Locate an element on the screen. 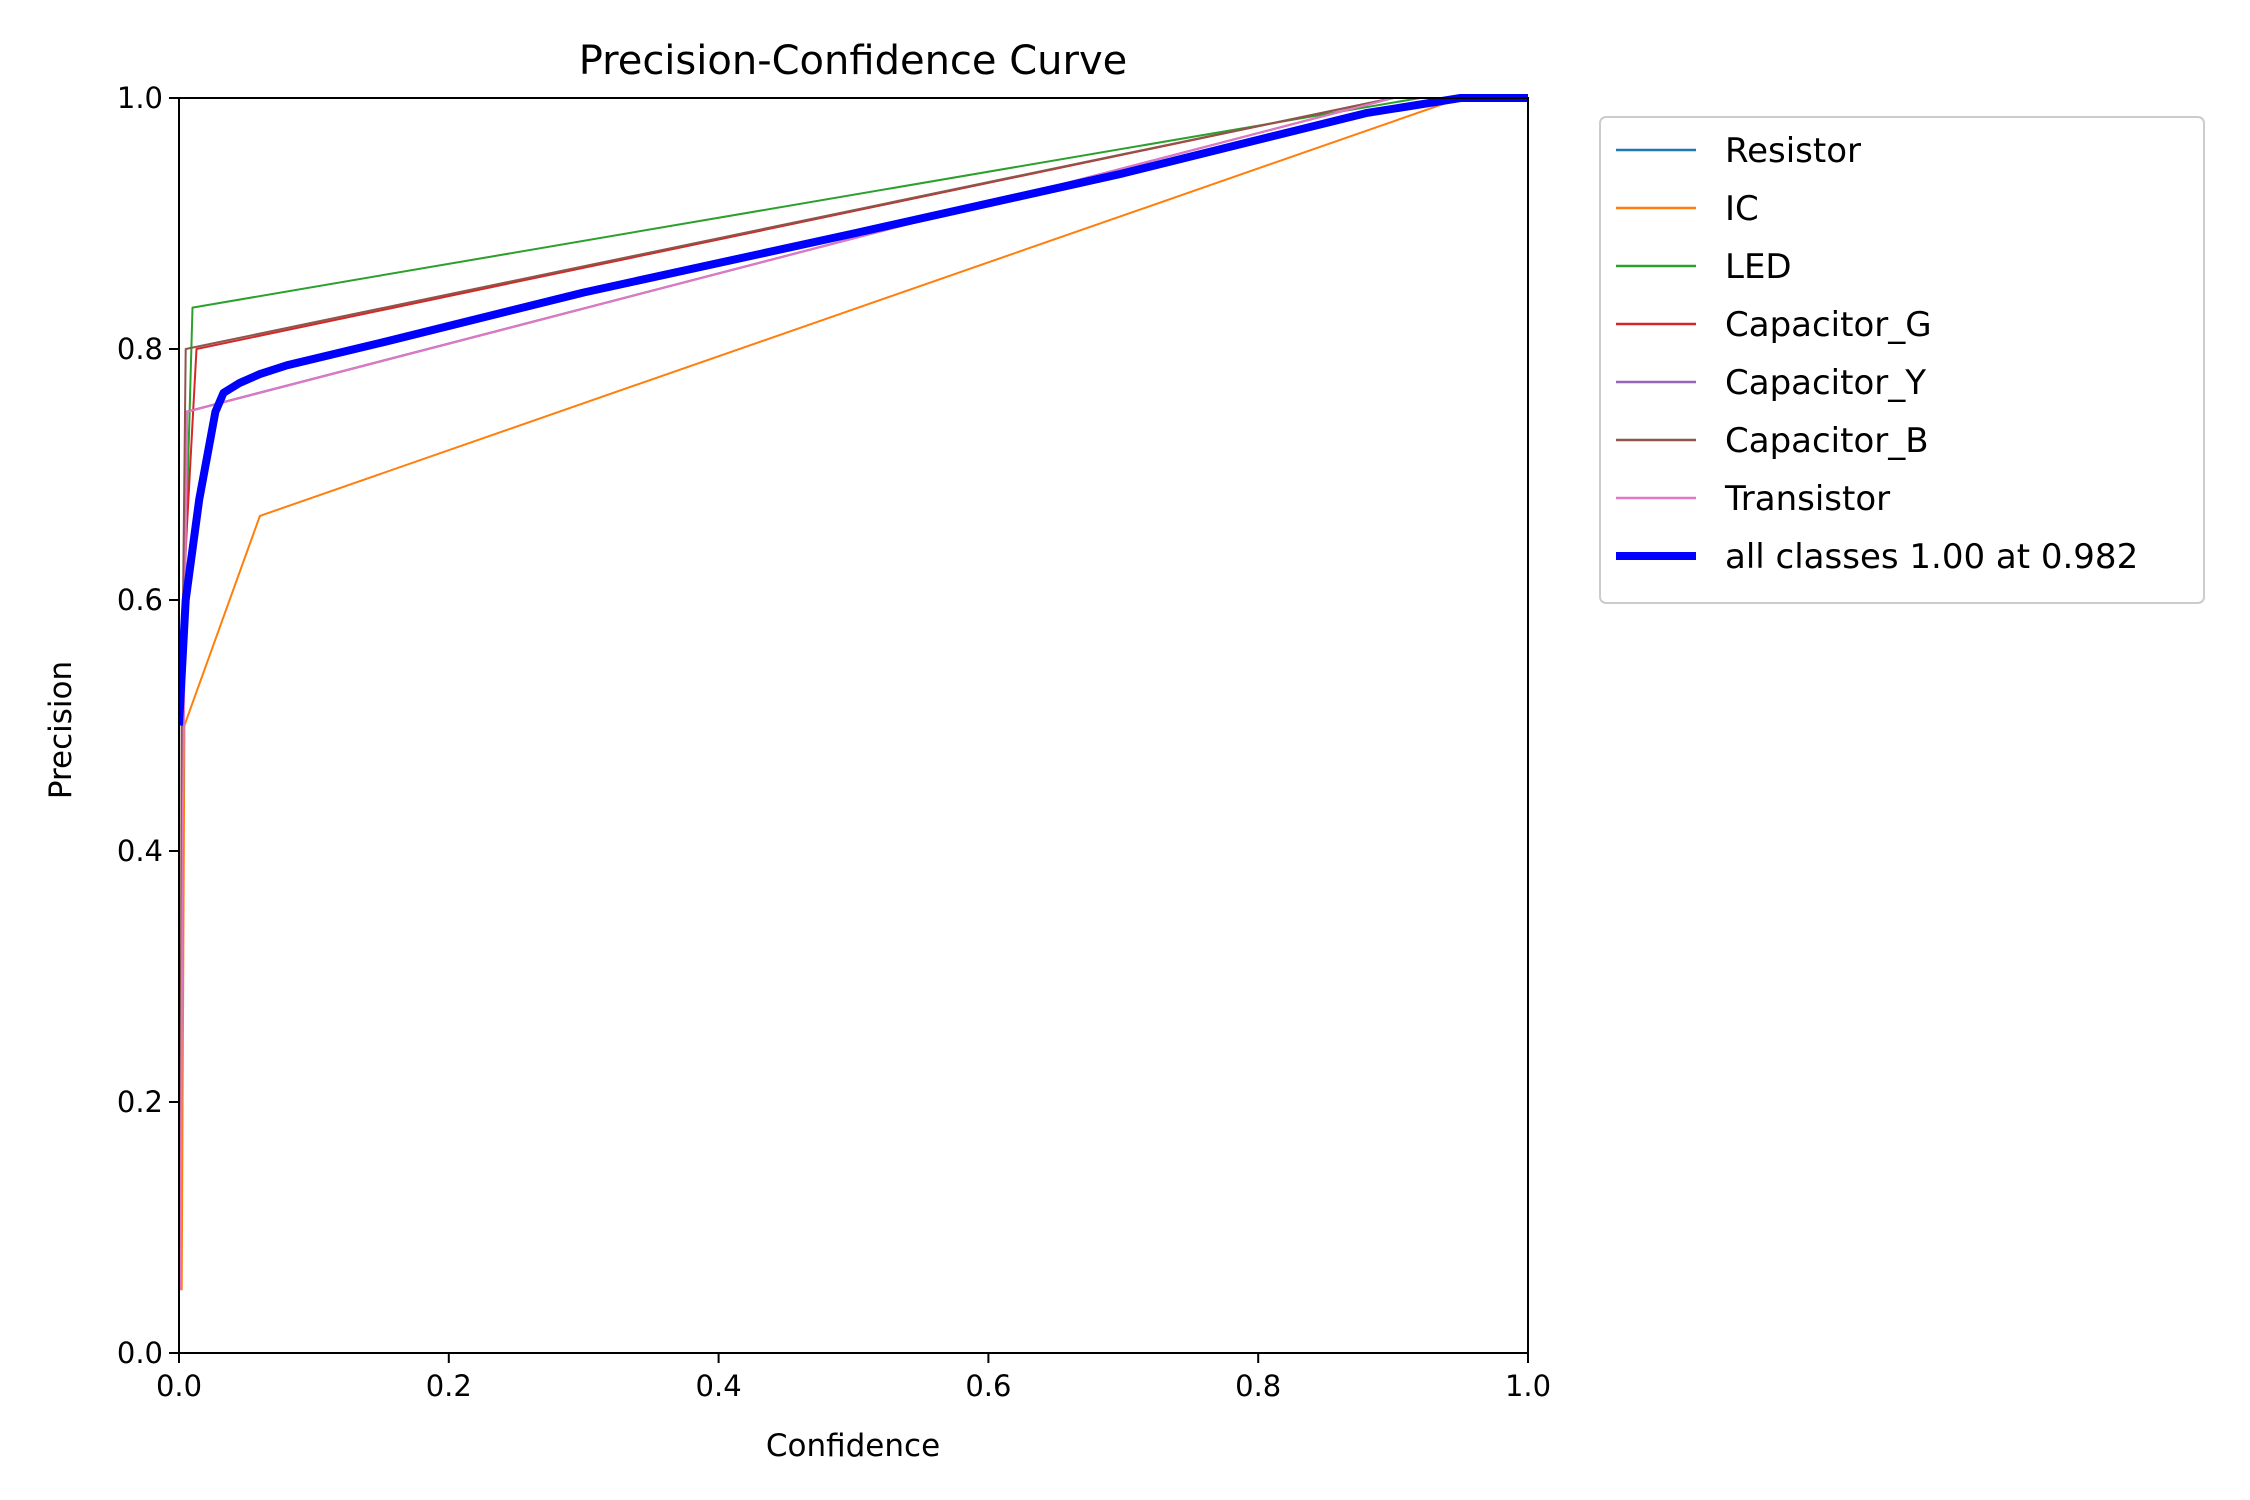 This screenshot has width=2250, height=1500. legend-box is located at coordinates (1902, 360).